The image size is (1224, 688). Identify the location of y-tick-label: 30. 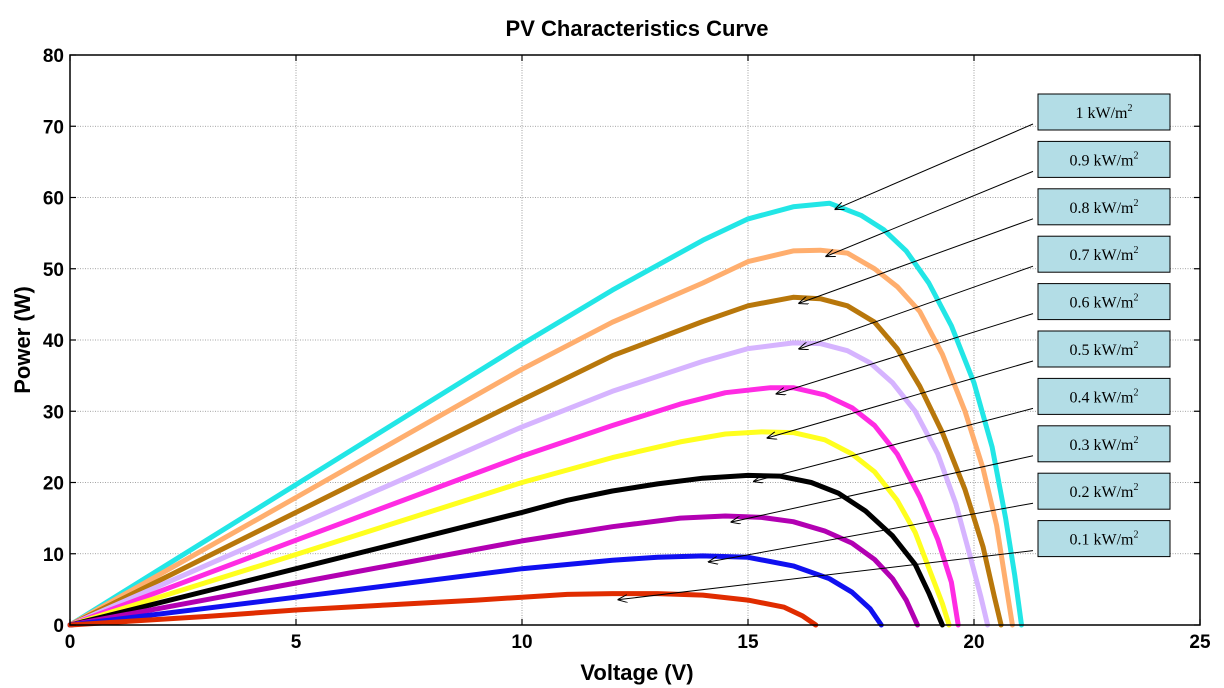
(53, 412).